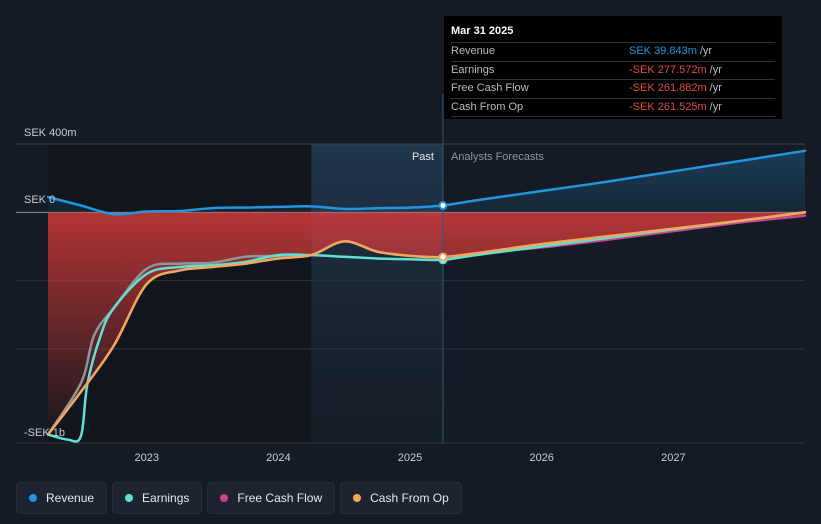 This screenshot has height=524, width=821. Describe the element at coordinates (613, 107) in the screenshot. I see `tooltip-row-cash-from-op: Cash From Op -SEK 261.525m /yr` at that location.